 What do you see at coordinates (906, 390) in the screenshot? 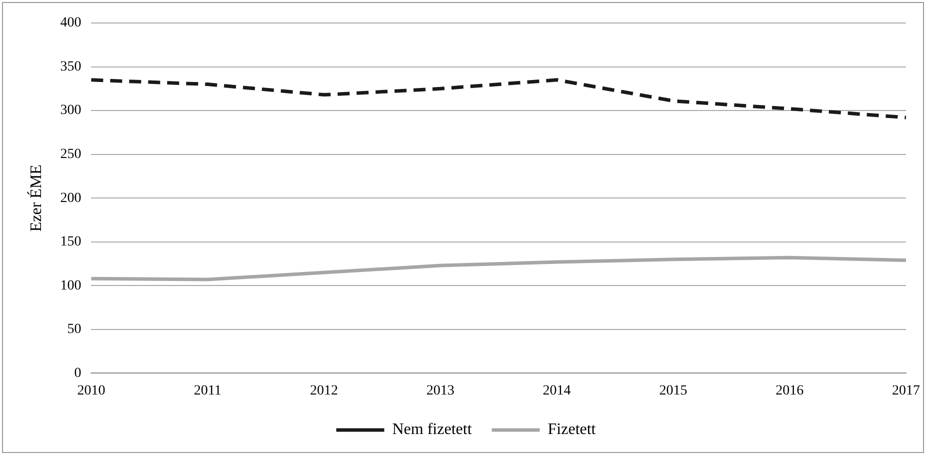
I see `x-tick-label: 2017` at bounding box center [906, 390].